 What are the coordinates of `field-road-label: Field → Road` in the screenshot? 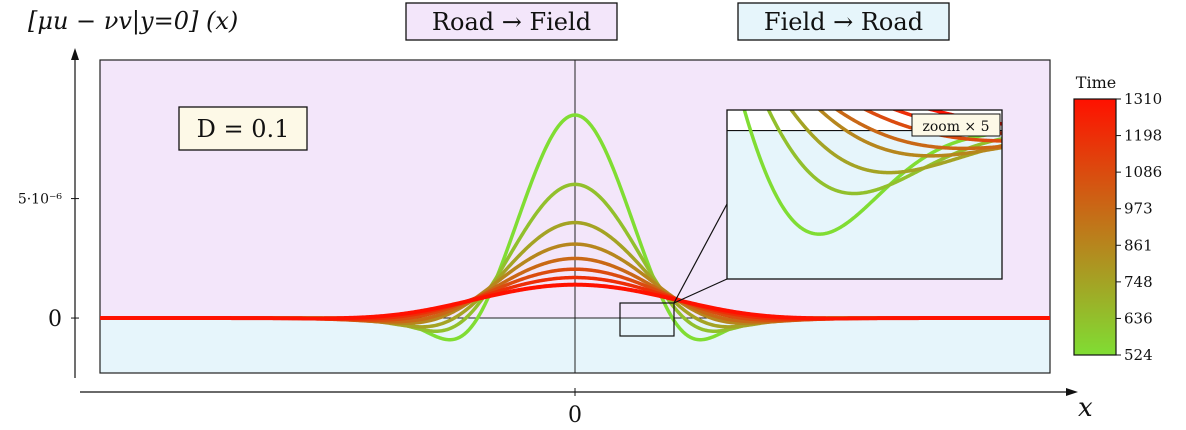 It's located at (843, 22).